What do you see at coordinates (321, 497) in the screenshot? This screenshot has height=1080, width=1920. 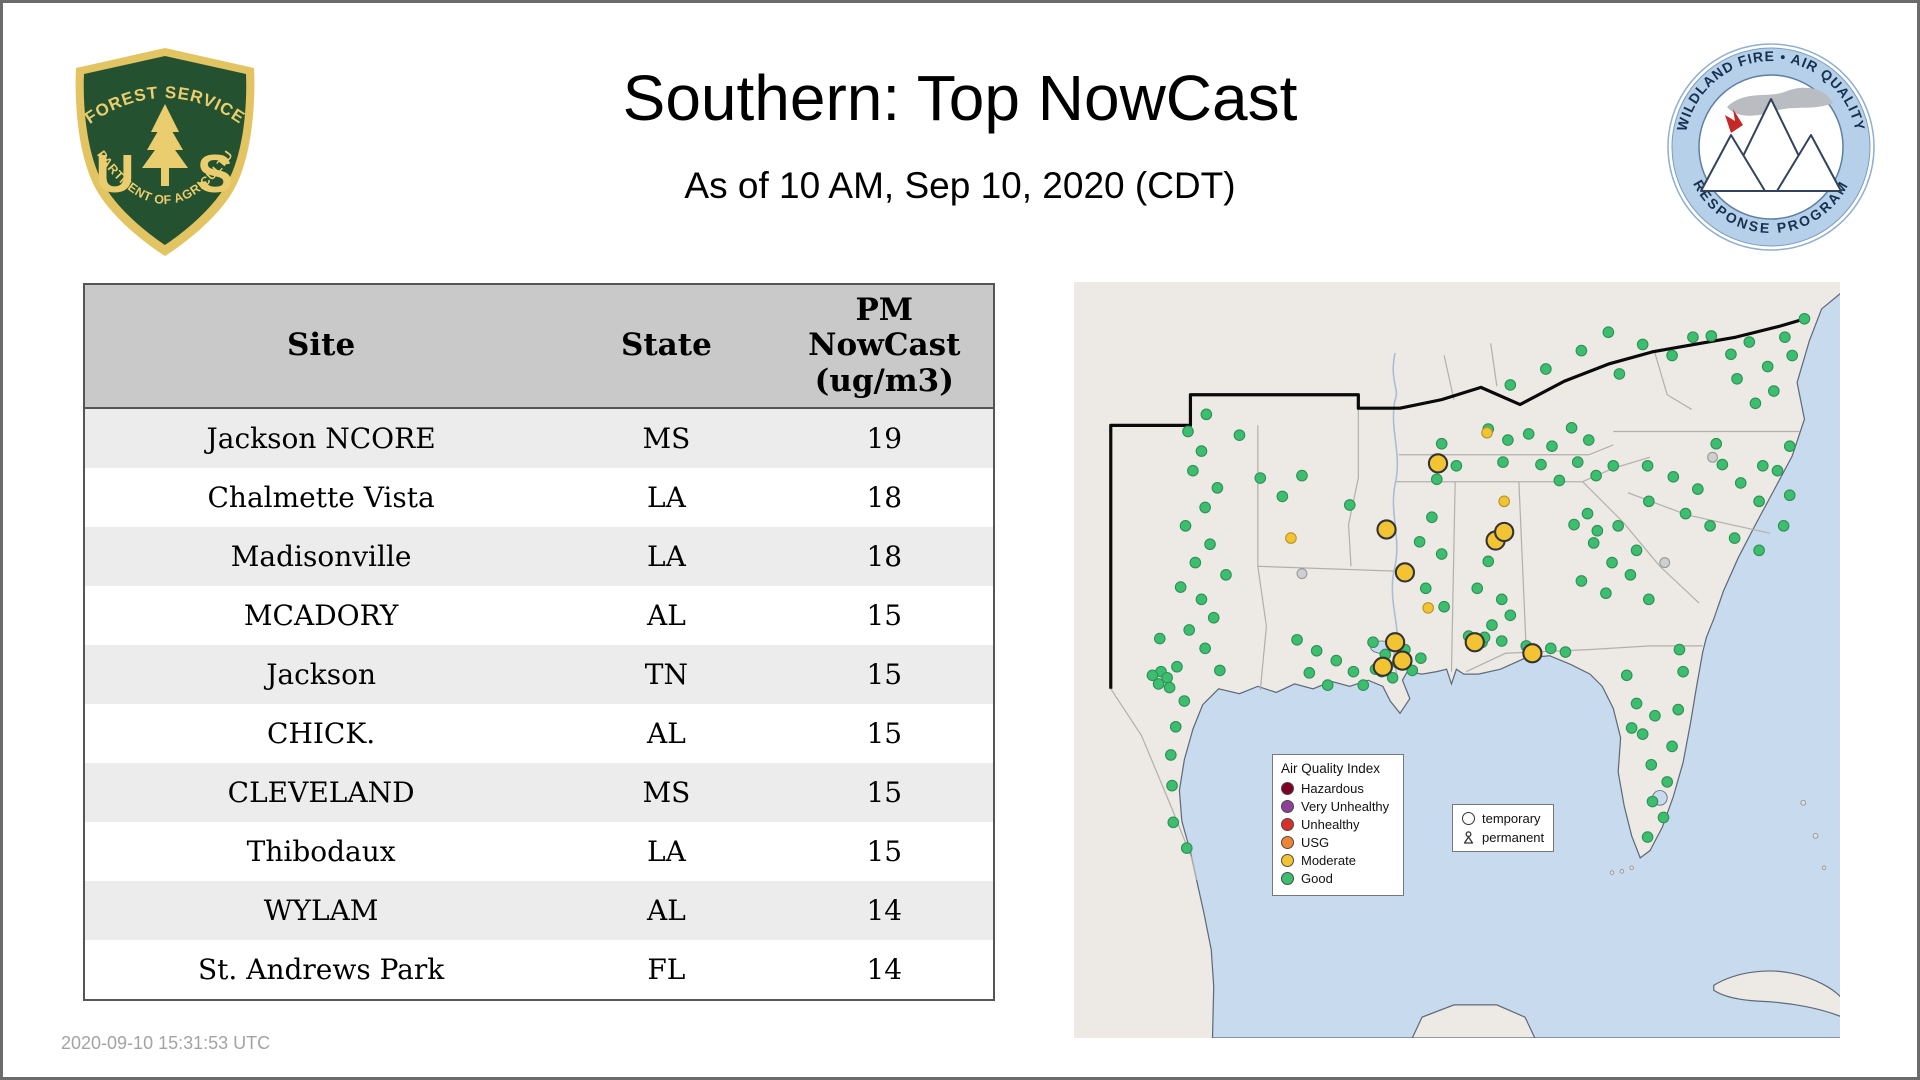 I see `site-cell: Chalmette Vista` at bounding box center [321, 497].